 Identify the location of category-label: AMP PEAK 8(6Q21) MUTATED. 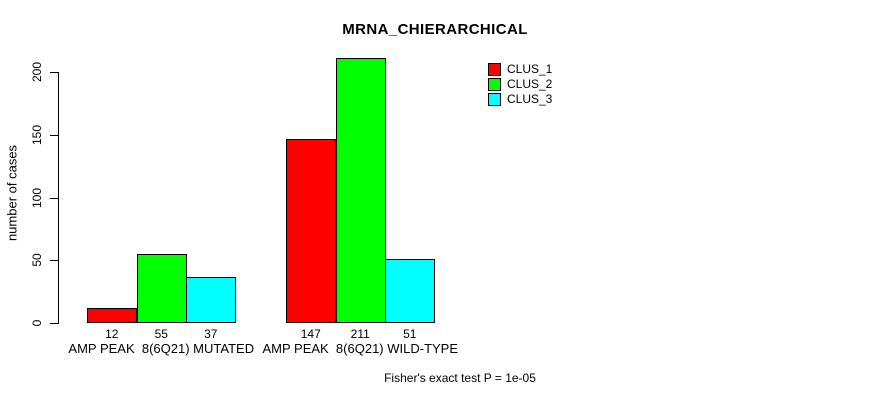
(161, 348).